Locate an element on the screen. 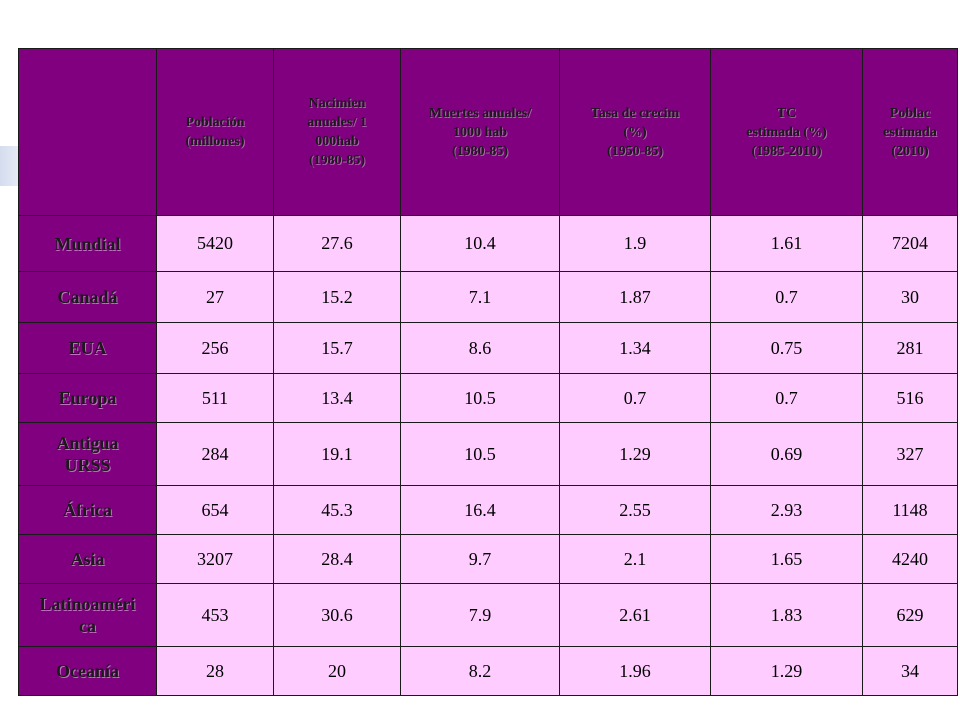 The width and height of the screenshot is (960, 720). table-row: EUA 256 15.7 8.6 1.34 0.75 281 is located at coordinates (488, 348).